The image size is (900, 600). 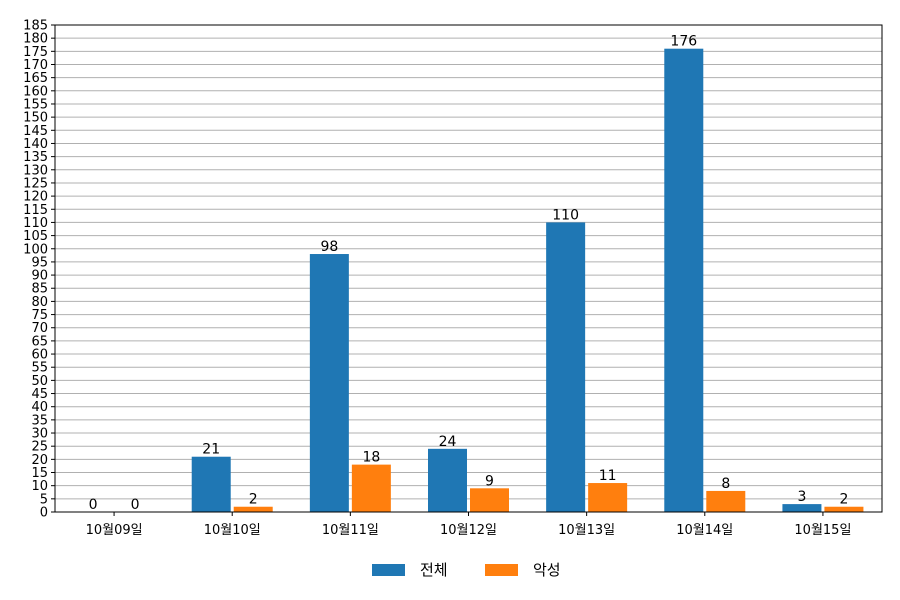 I want to click on y-tick-label: 10, so click(x=39, y=486).